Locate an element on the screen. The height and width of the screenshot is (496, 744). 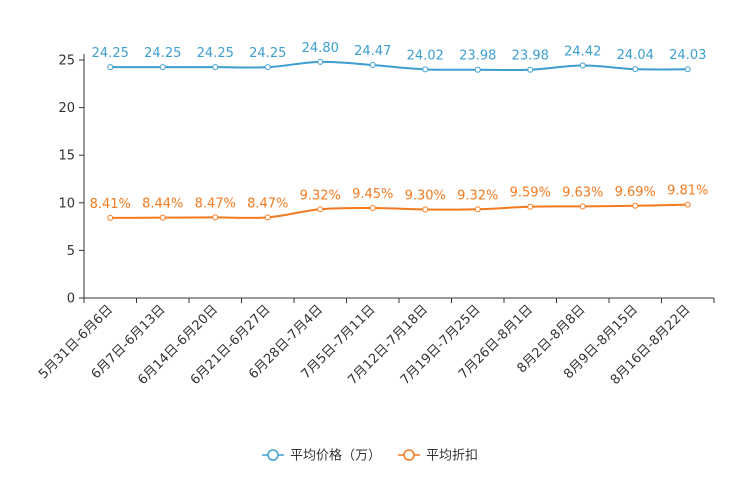
data-label: 24.80 is located at coordinates (320, 48).